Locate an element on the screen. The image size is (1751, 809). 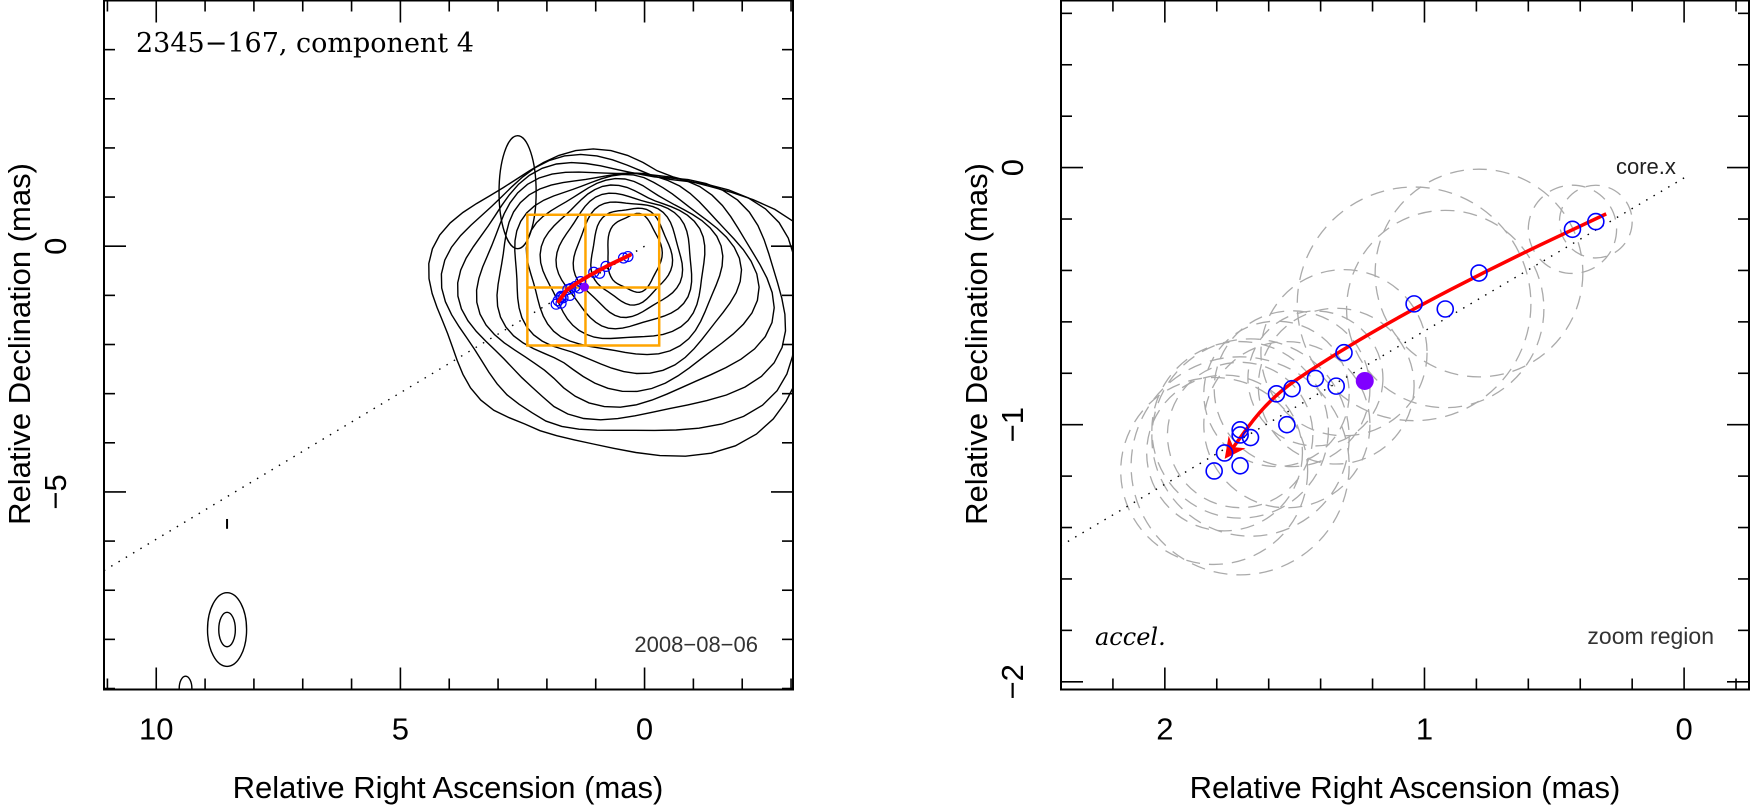
component-size-circles is located at coordinates (1376, 372).